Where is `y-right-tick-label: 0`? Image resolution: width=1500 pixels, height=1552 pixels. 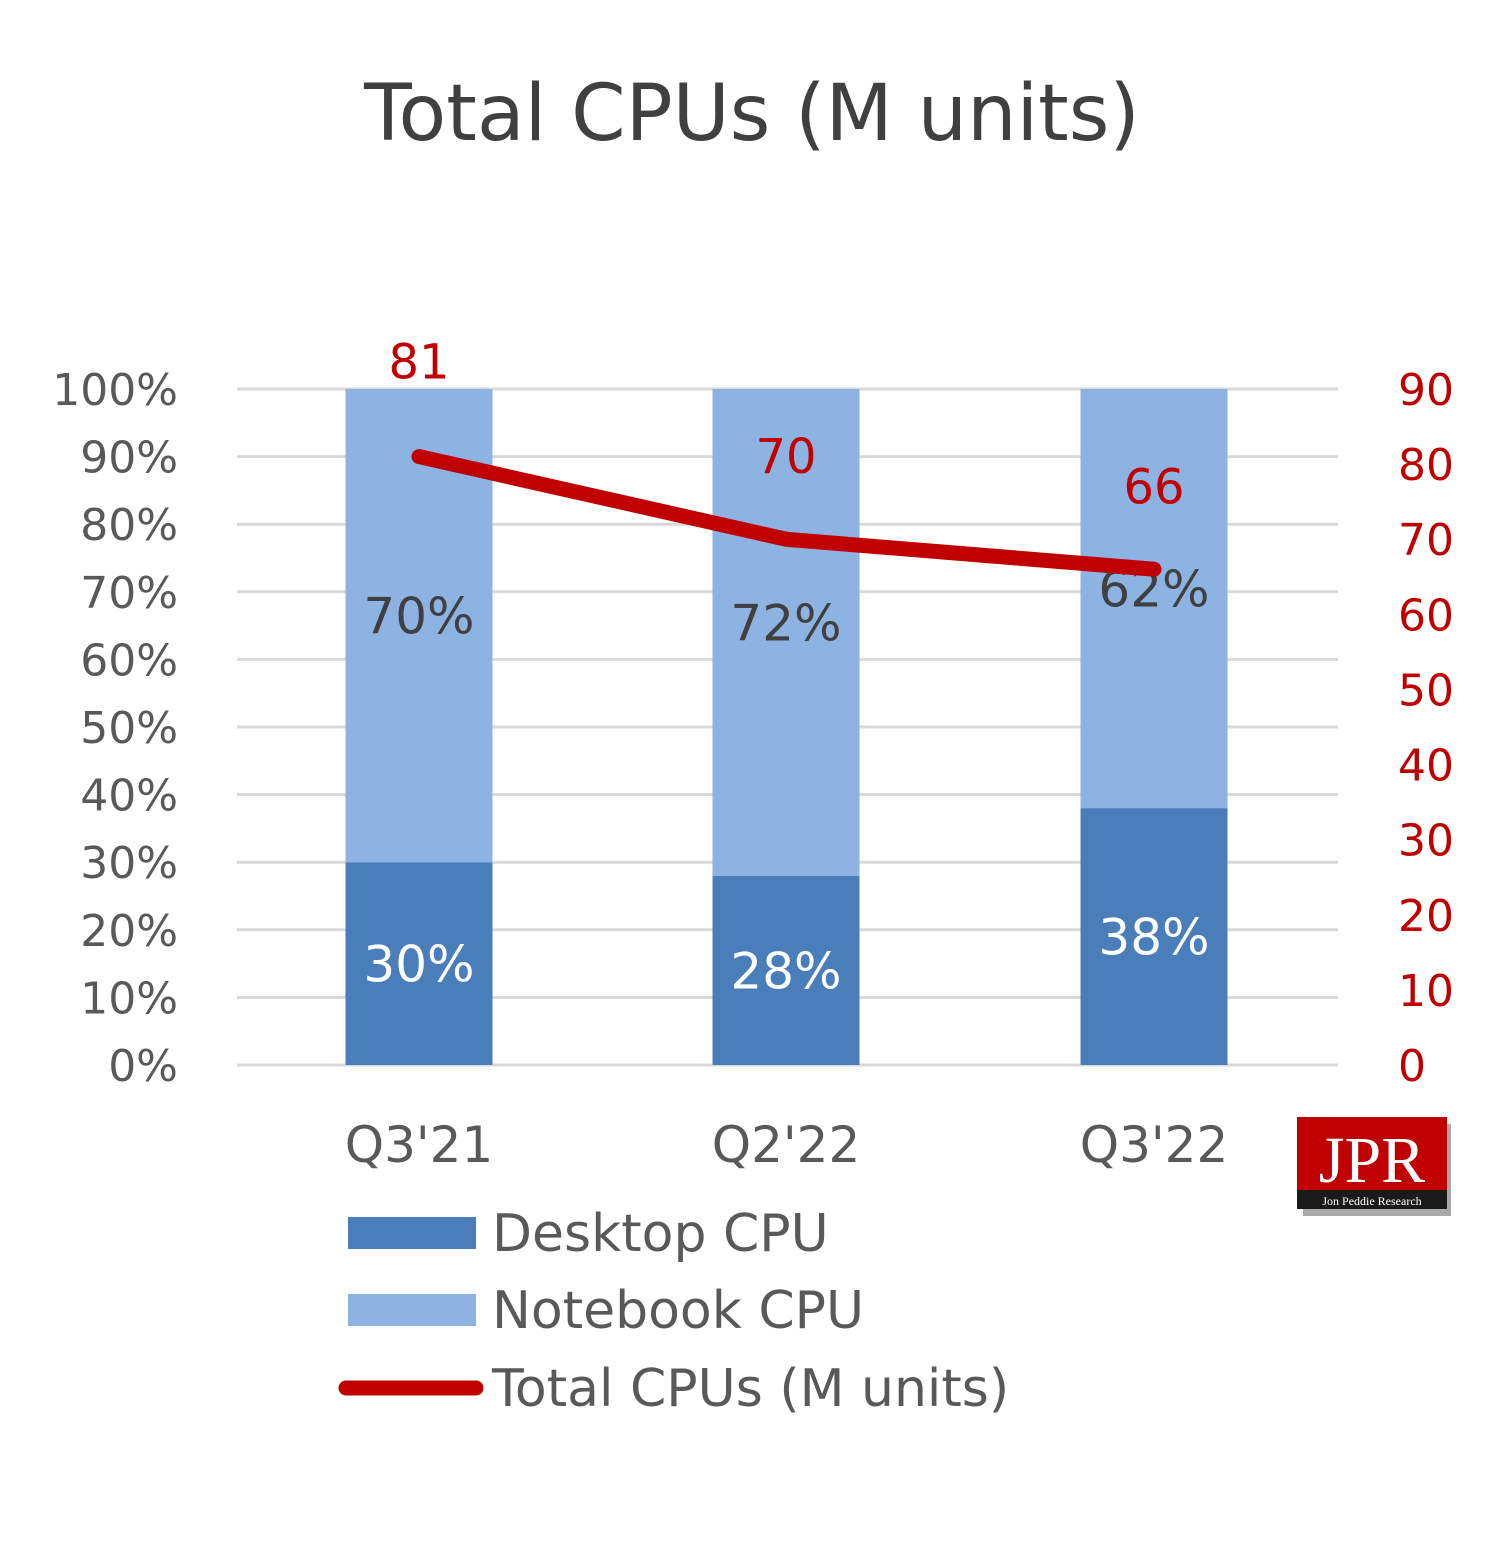 y-right-tick-label: 0 is located at coordinates (1412, 1066).